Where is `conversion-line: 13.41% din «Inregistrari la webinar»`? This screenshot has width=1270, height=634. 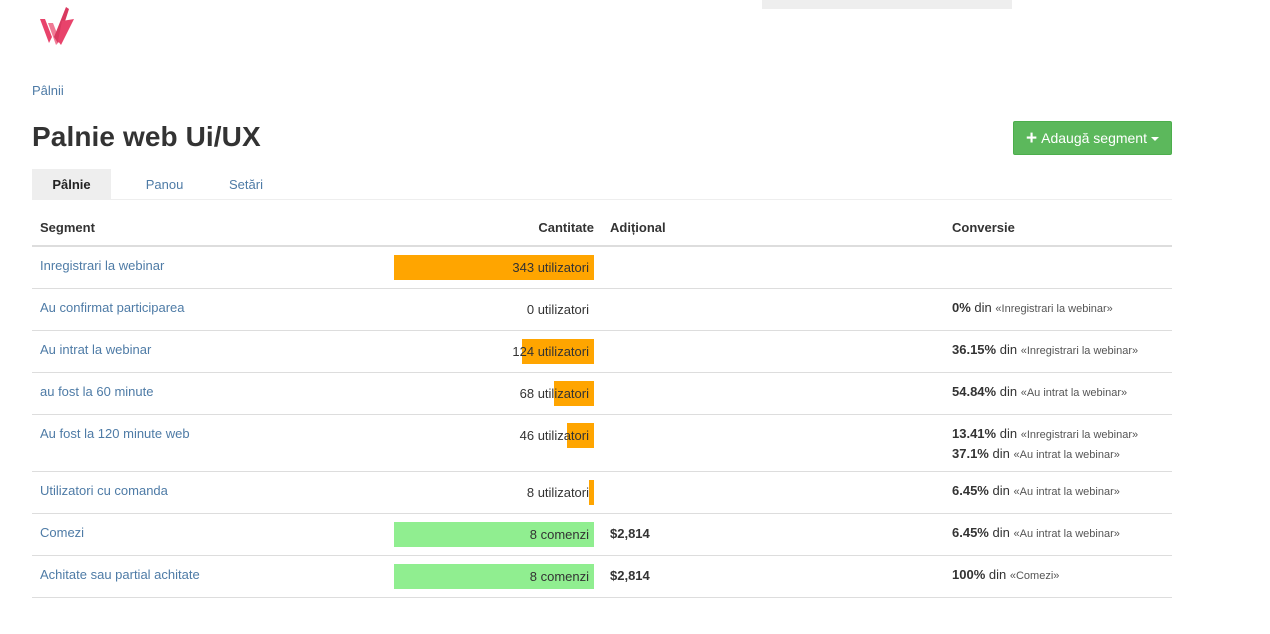
conversion-line: 13.41% din «Inregistrari la webinar» is located at coordinates (1045, 436).